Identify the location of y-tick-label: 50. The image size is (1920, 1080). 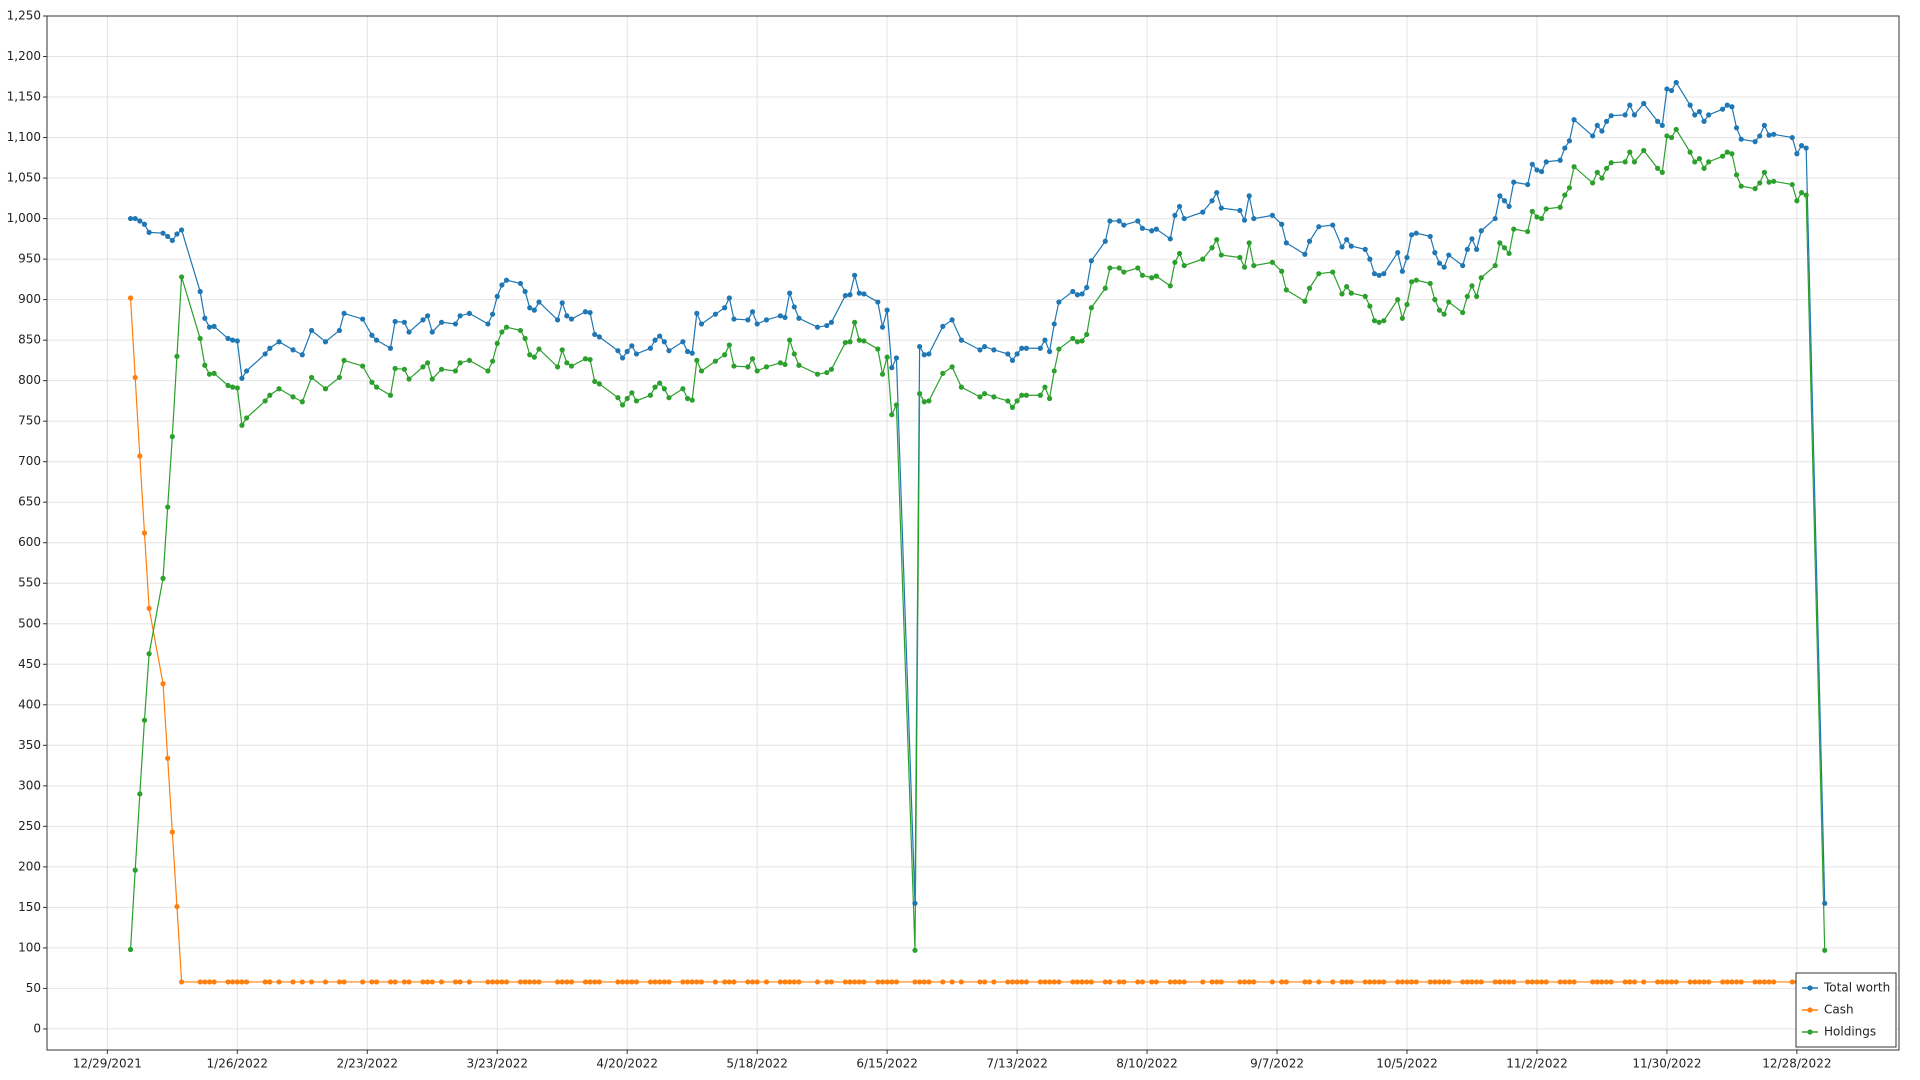
(33, 988).